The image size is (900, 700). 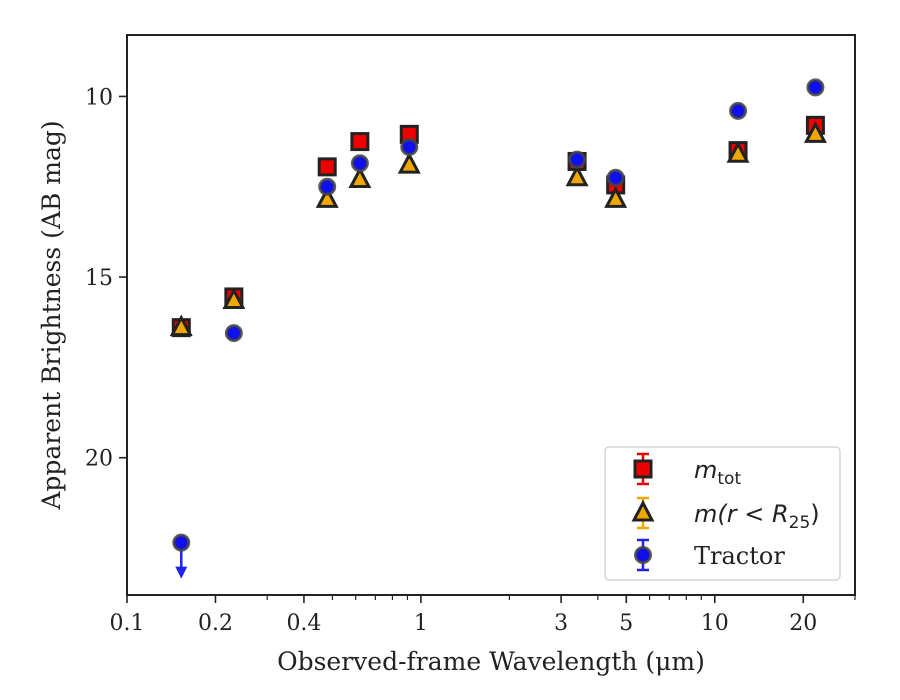 I want to click on legend-marker-circle, so click(x=643, y=555).